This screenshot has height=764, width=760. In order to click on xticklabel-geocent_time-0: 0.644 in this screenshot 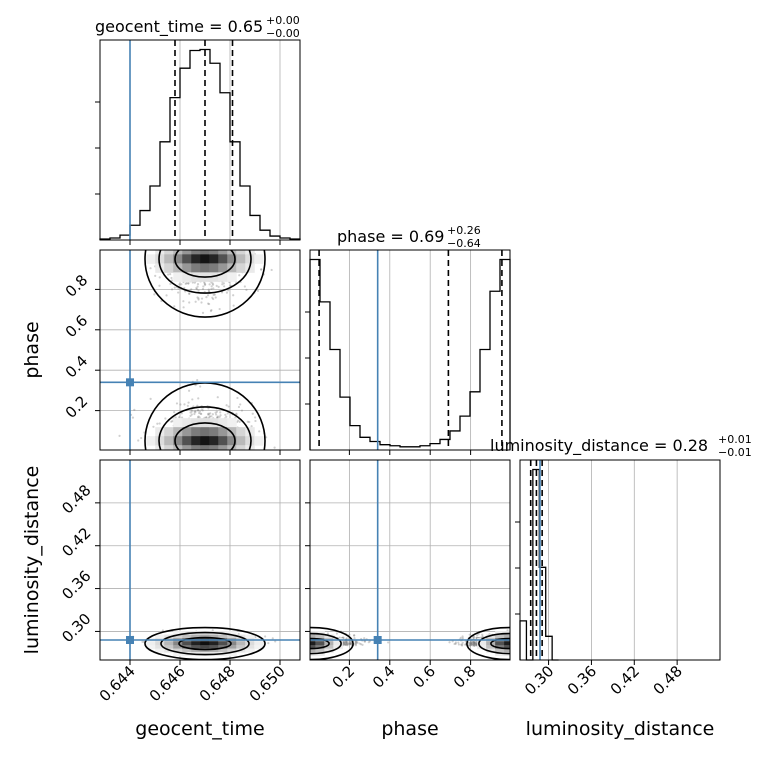, I will do `click(117, 683)`.